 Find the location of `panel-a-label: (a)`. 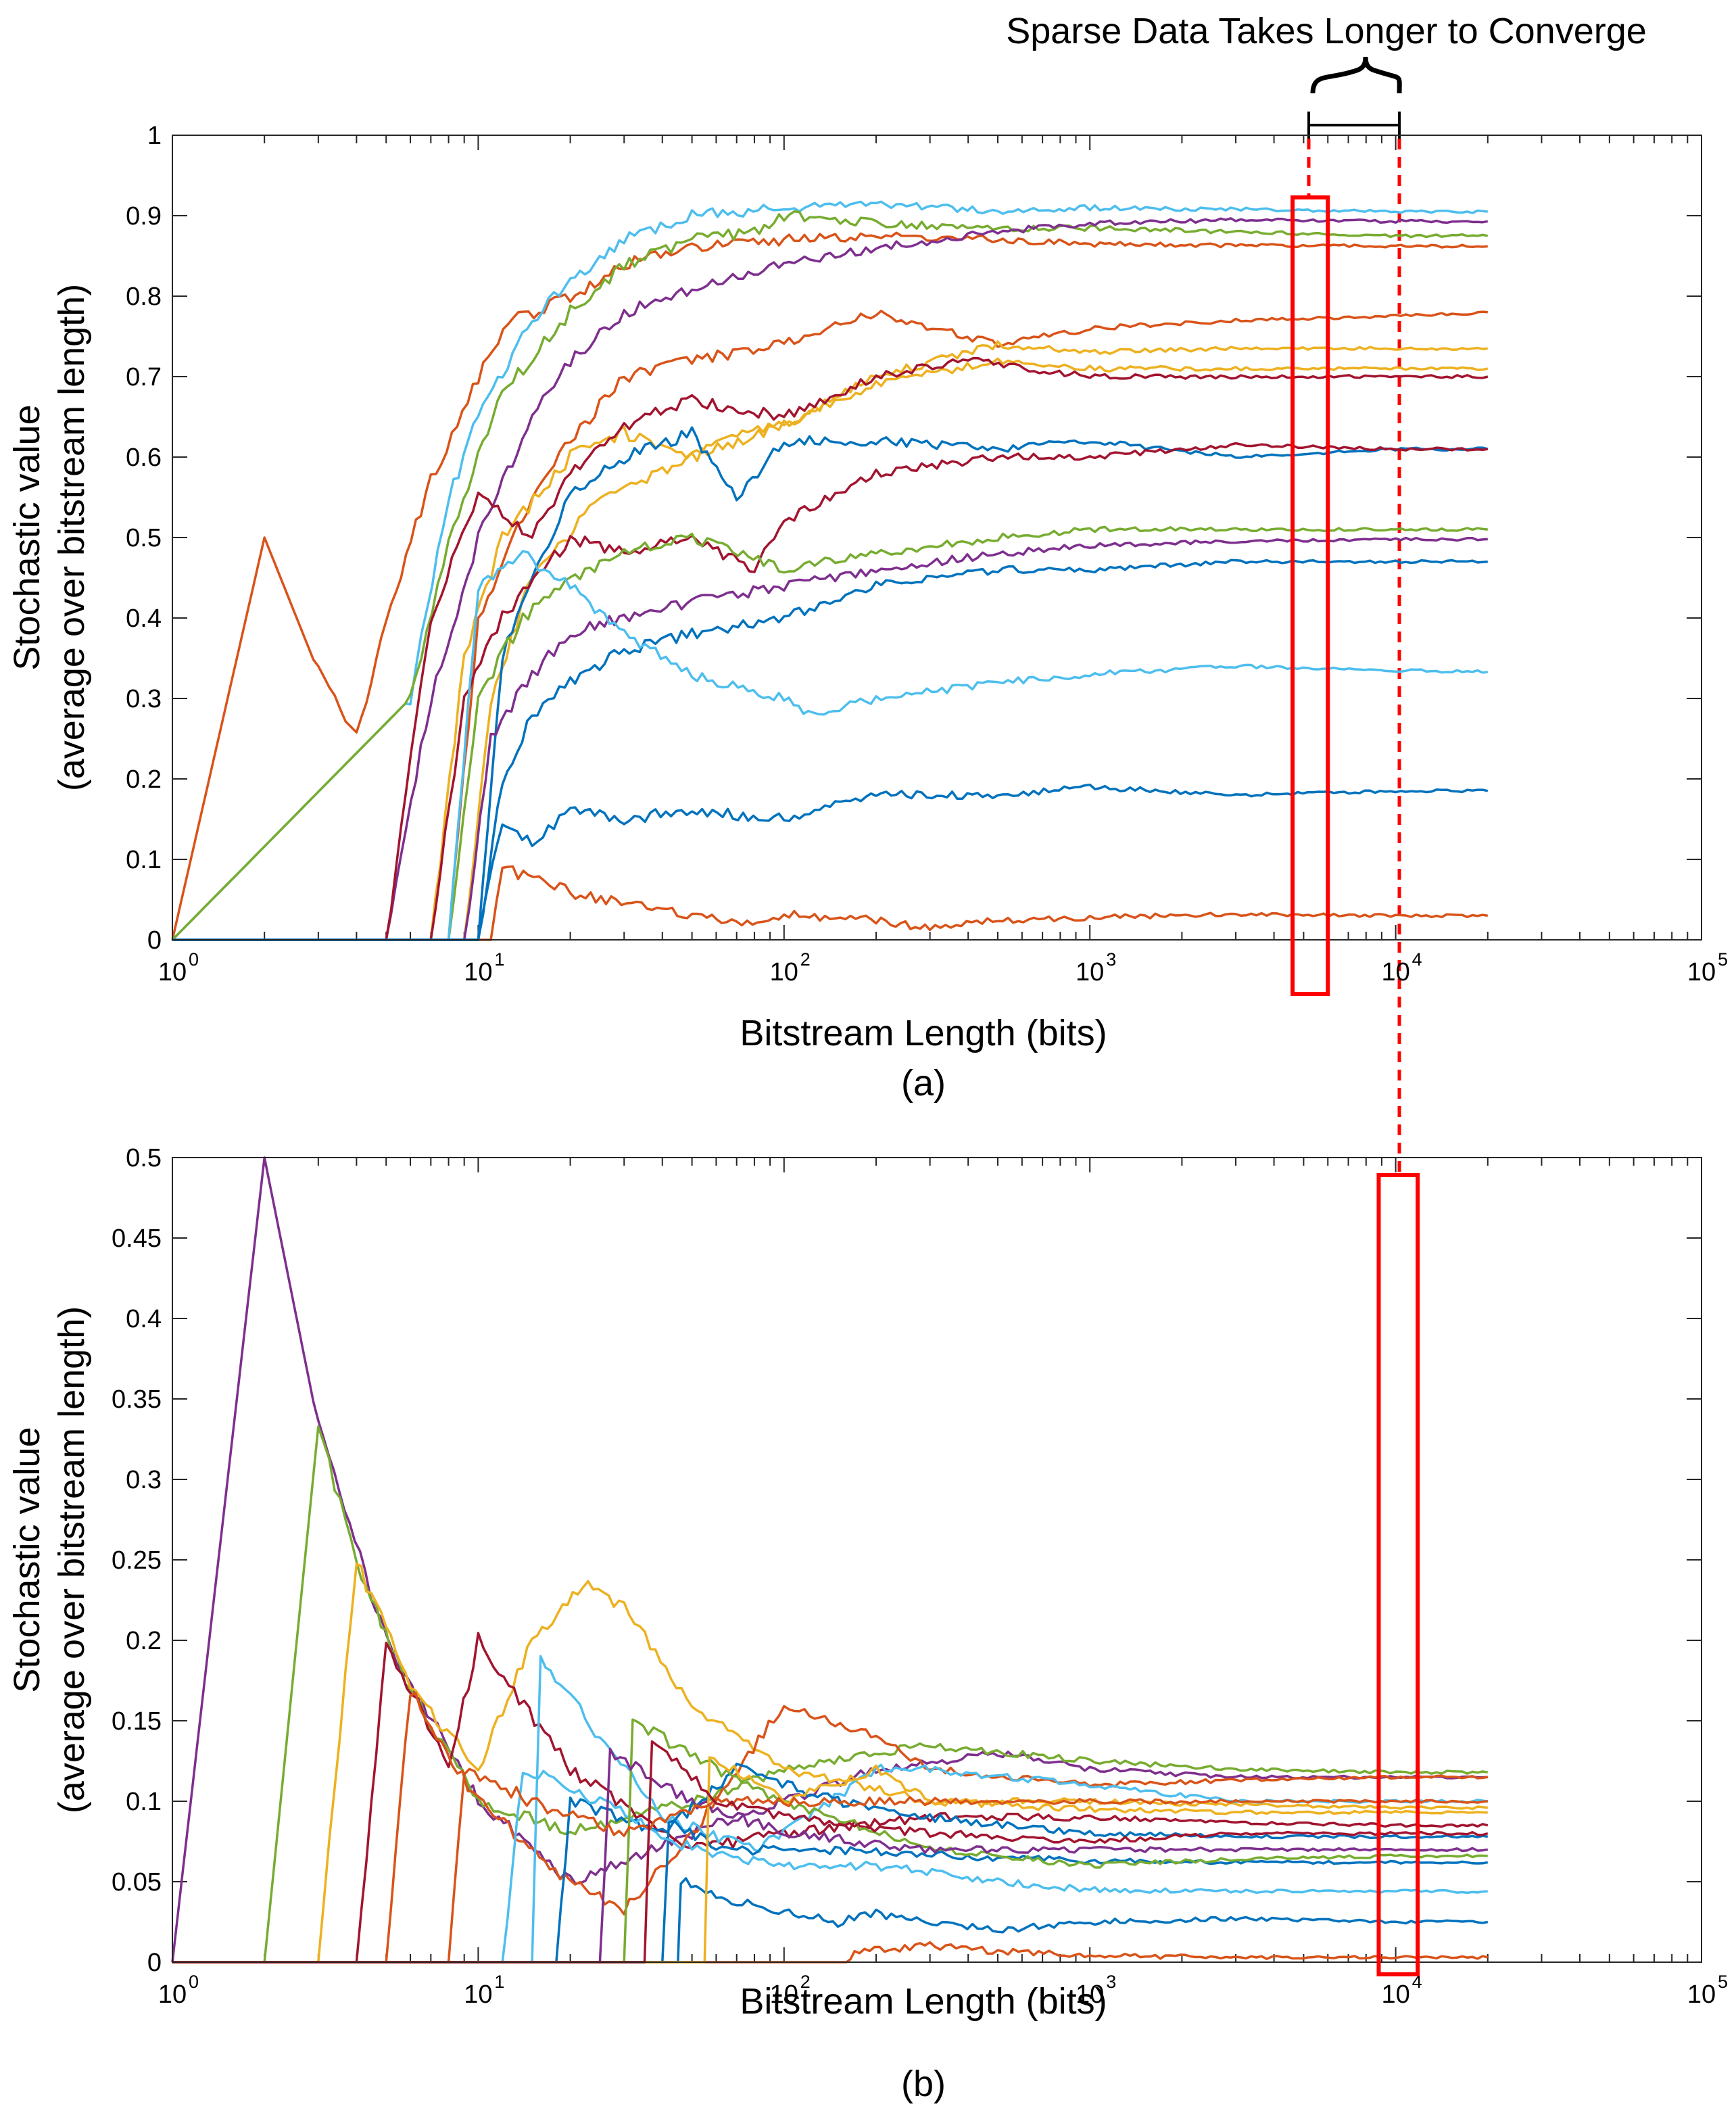

panel-a-label: (a) is located at coordinates (923, 1083).